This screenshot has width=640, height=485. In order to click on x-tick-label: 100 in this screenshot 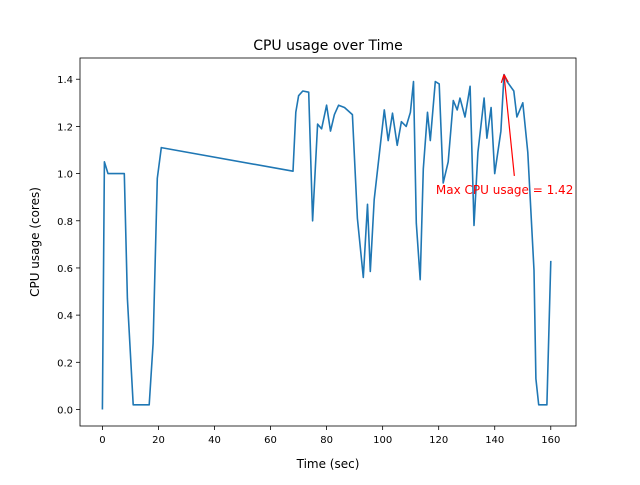, I will do `click(382, 440)`.